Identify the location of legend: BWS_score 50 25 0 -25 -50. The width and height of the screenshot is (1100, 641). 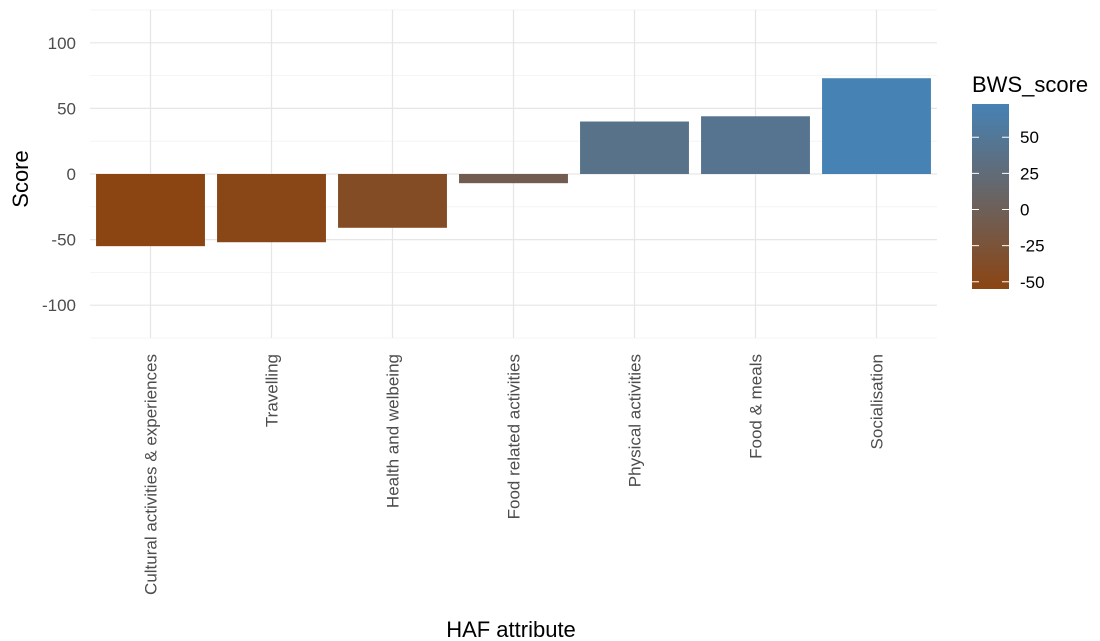
(1030, 182).